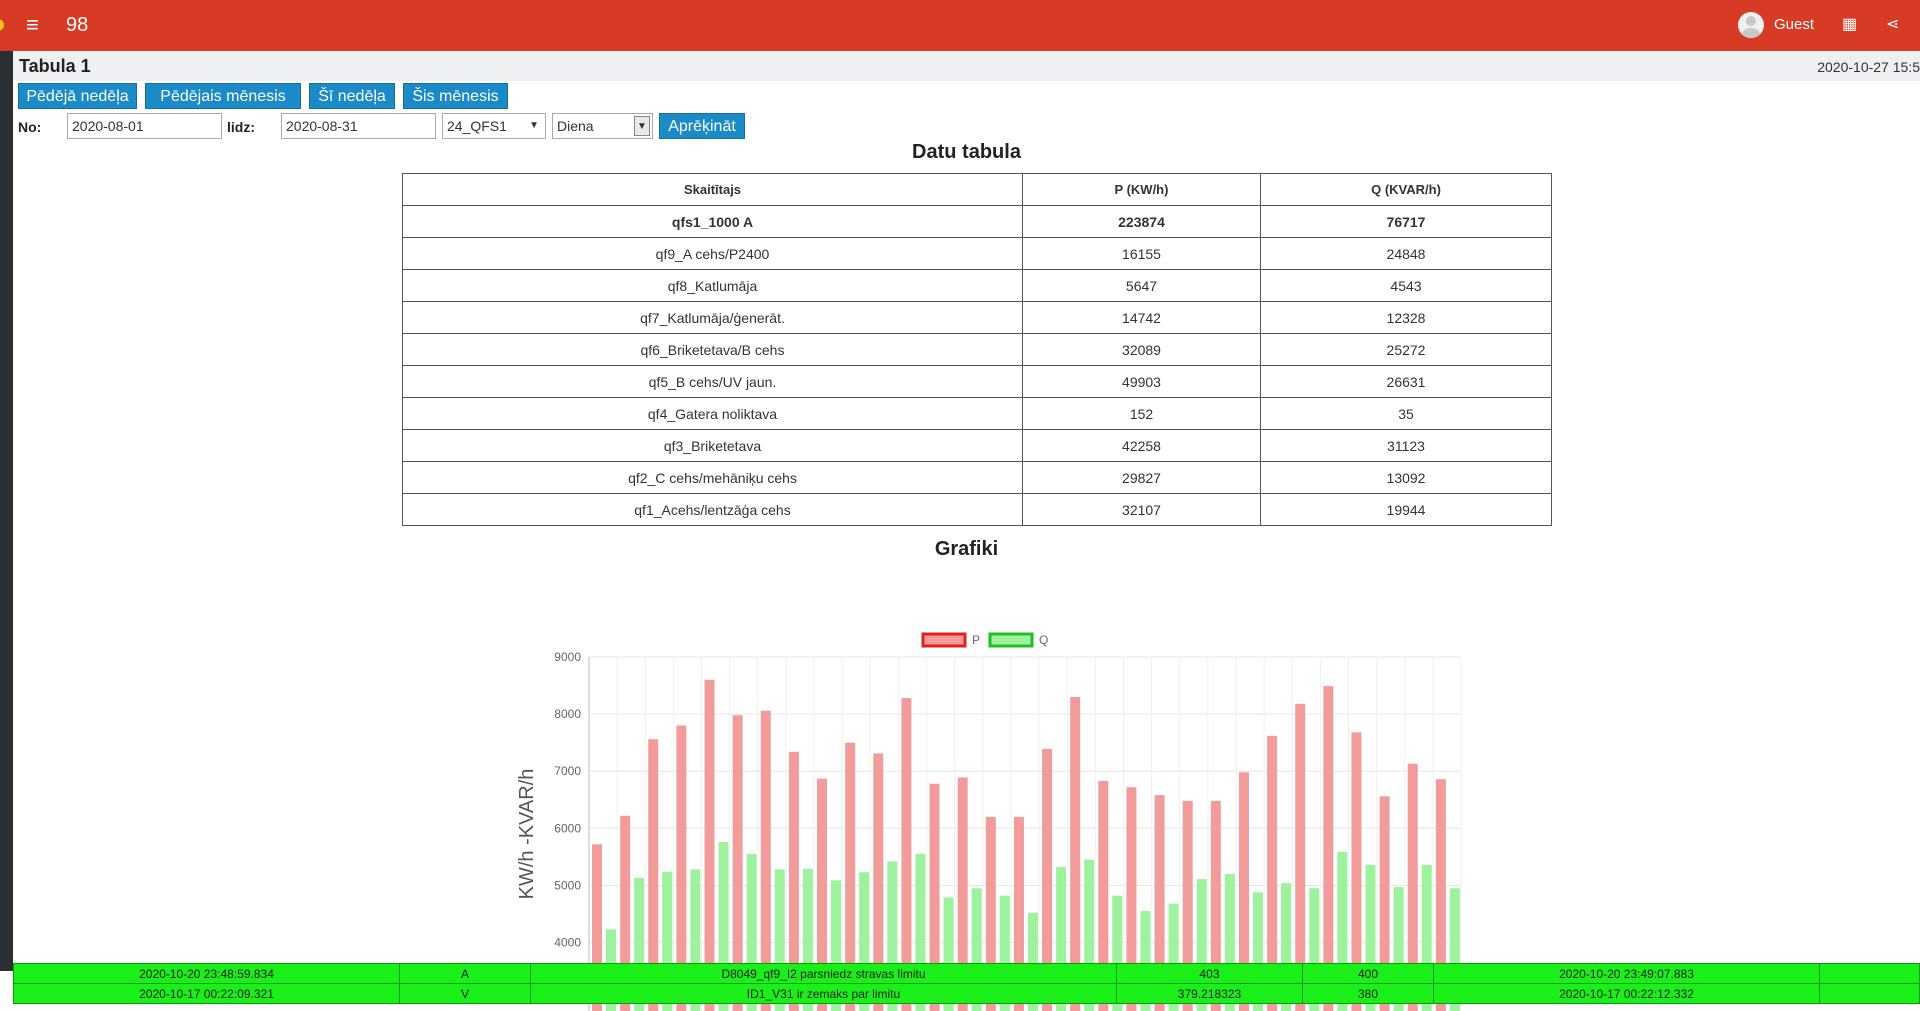 Image resolution: width=1920 pixels, height=1011 pixels. Describe the element at coordinates (1794, 24) in the screenshot. I see `user-name: Guest` at that location.